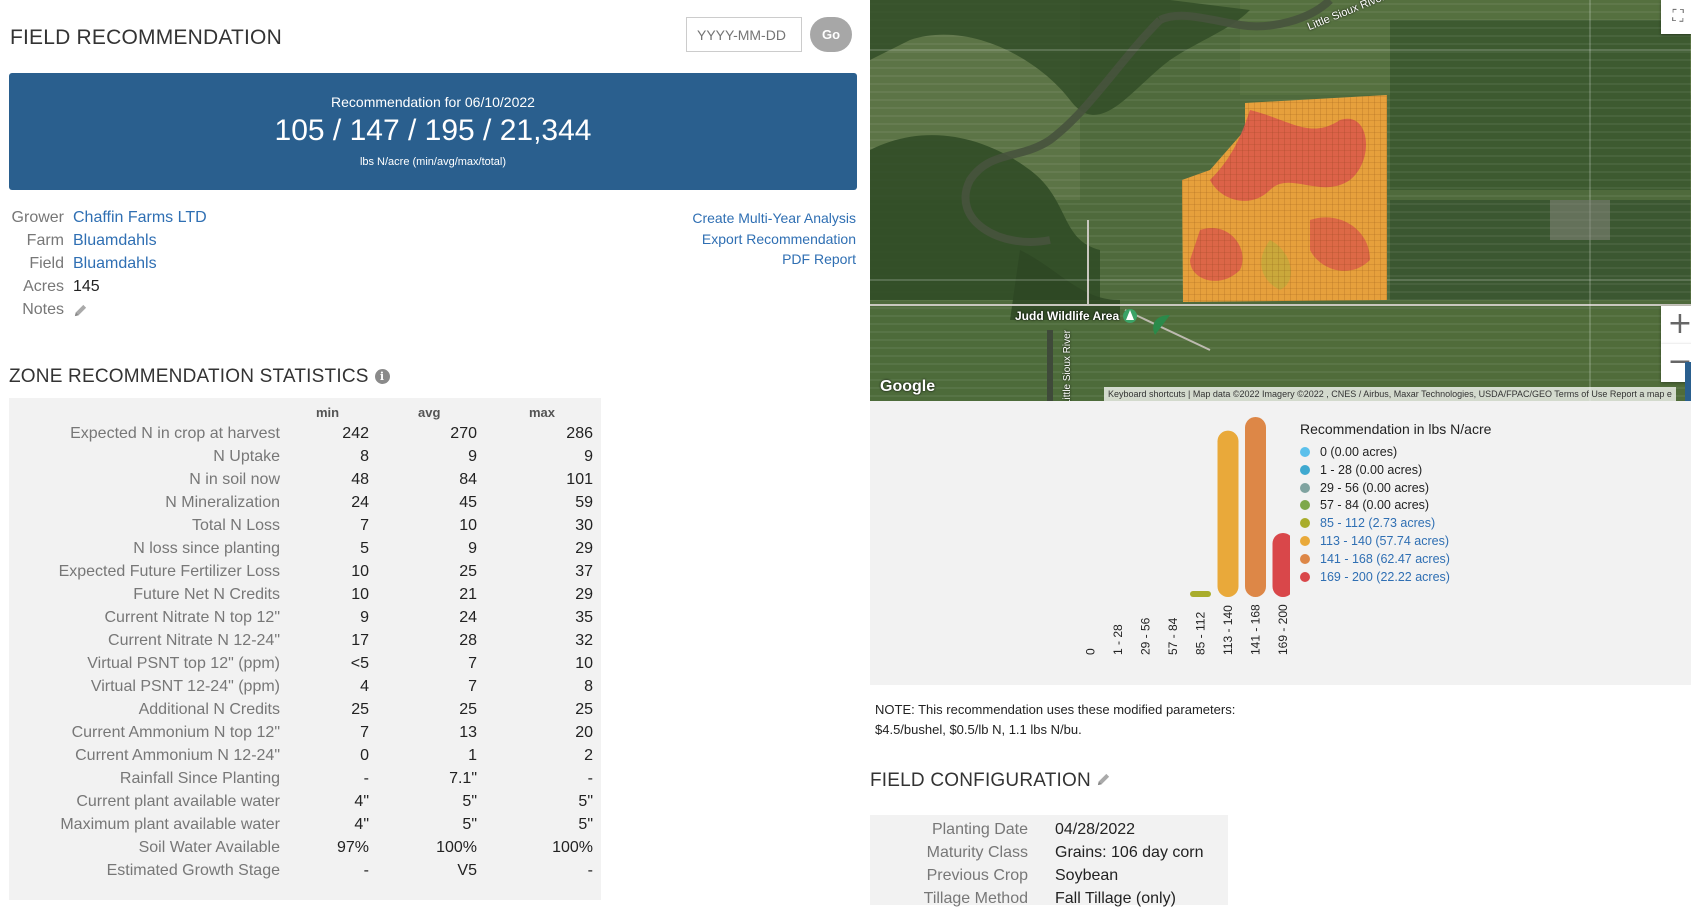  I want to click on zone-stats-title: ZONE RECOMMENDATION STATISTICS i, so click(199, 377).